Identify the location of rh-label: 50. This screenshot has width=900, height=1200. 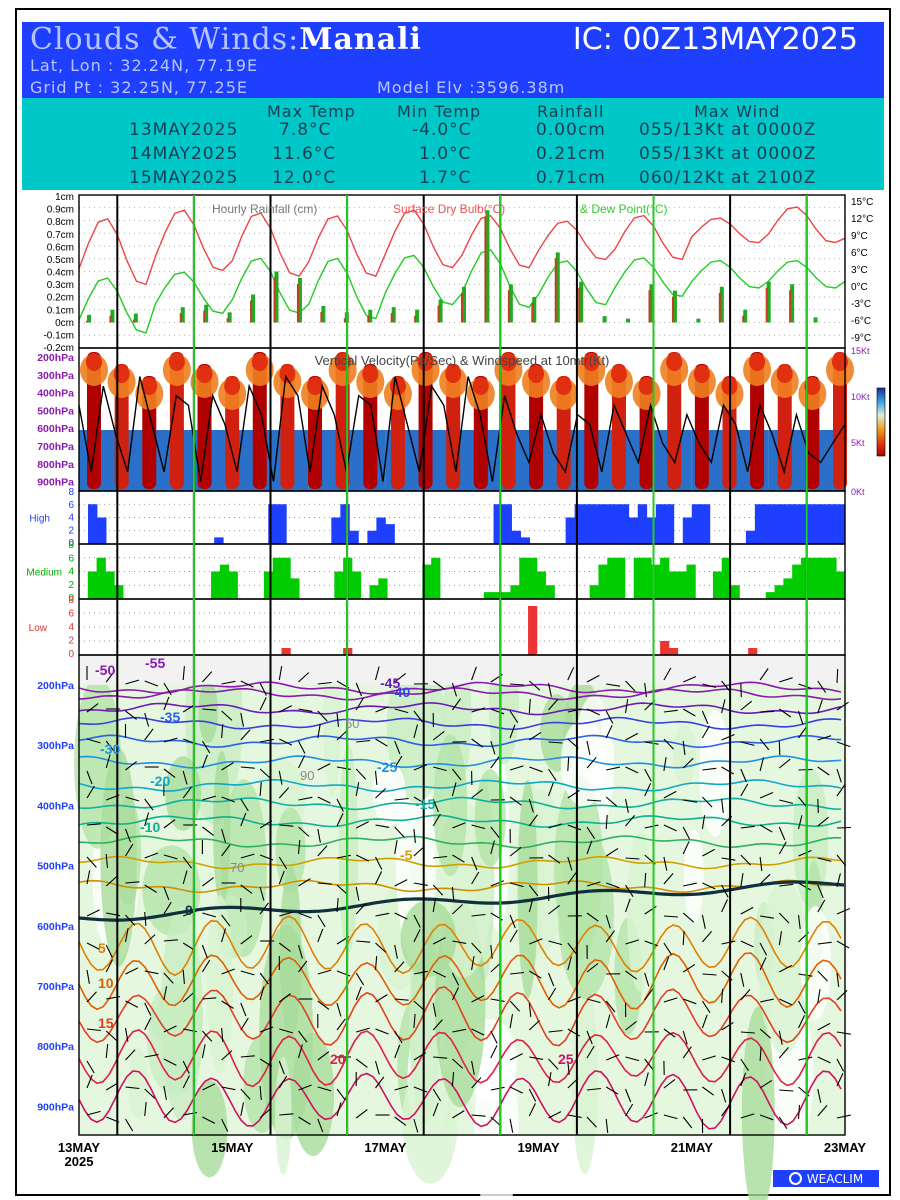
(352, 723).